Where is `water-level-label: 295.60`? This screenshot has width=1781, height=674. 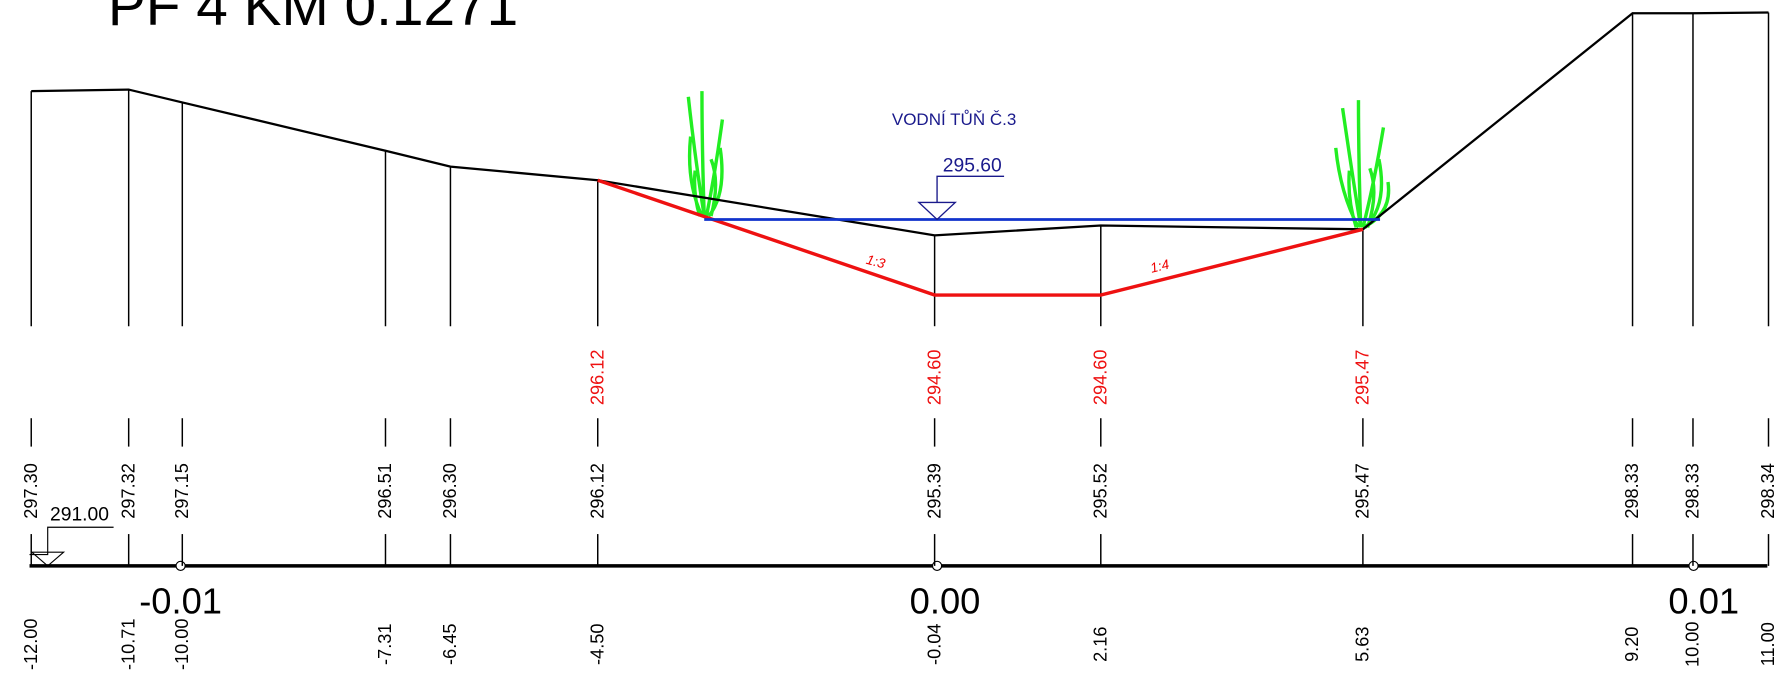
water-level-label: 295.60 is located at coordinates (972, 166).